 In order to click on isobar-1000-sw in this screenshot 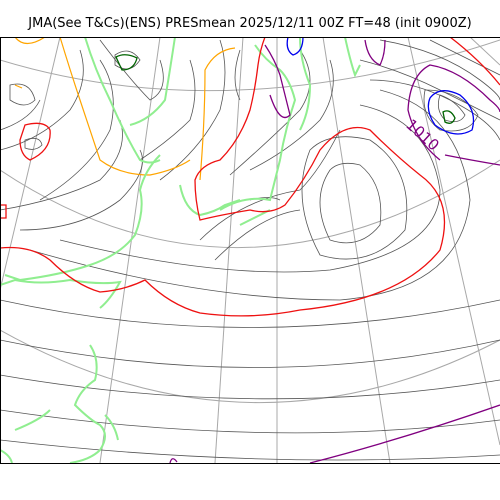, I will do `click(173, 460)`.